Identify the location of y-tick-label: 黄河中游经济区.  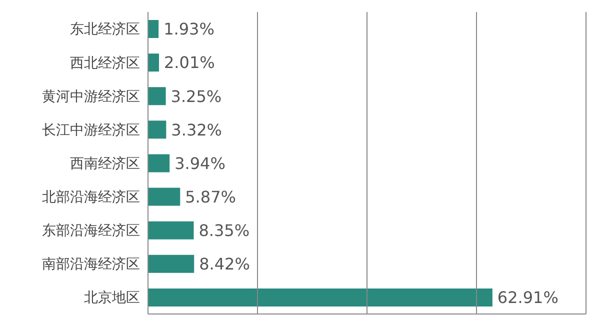
(91, 96).